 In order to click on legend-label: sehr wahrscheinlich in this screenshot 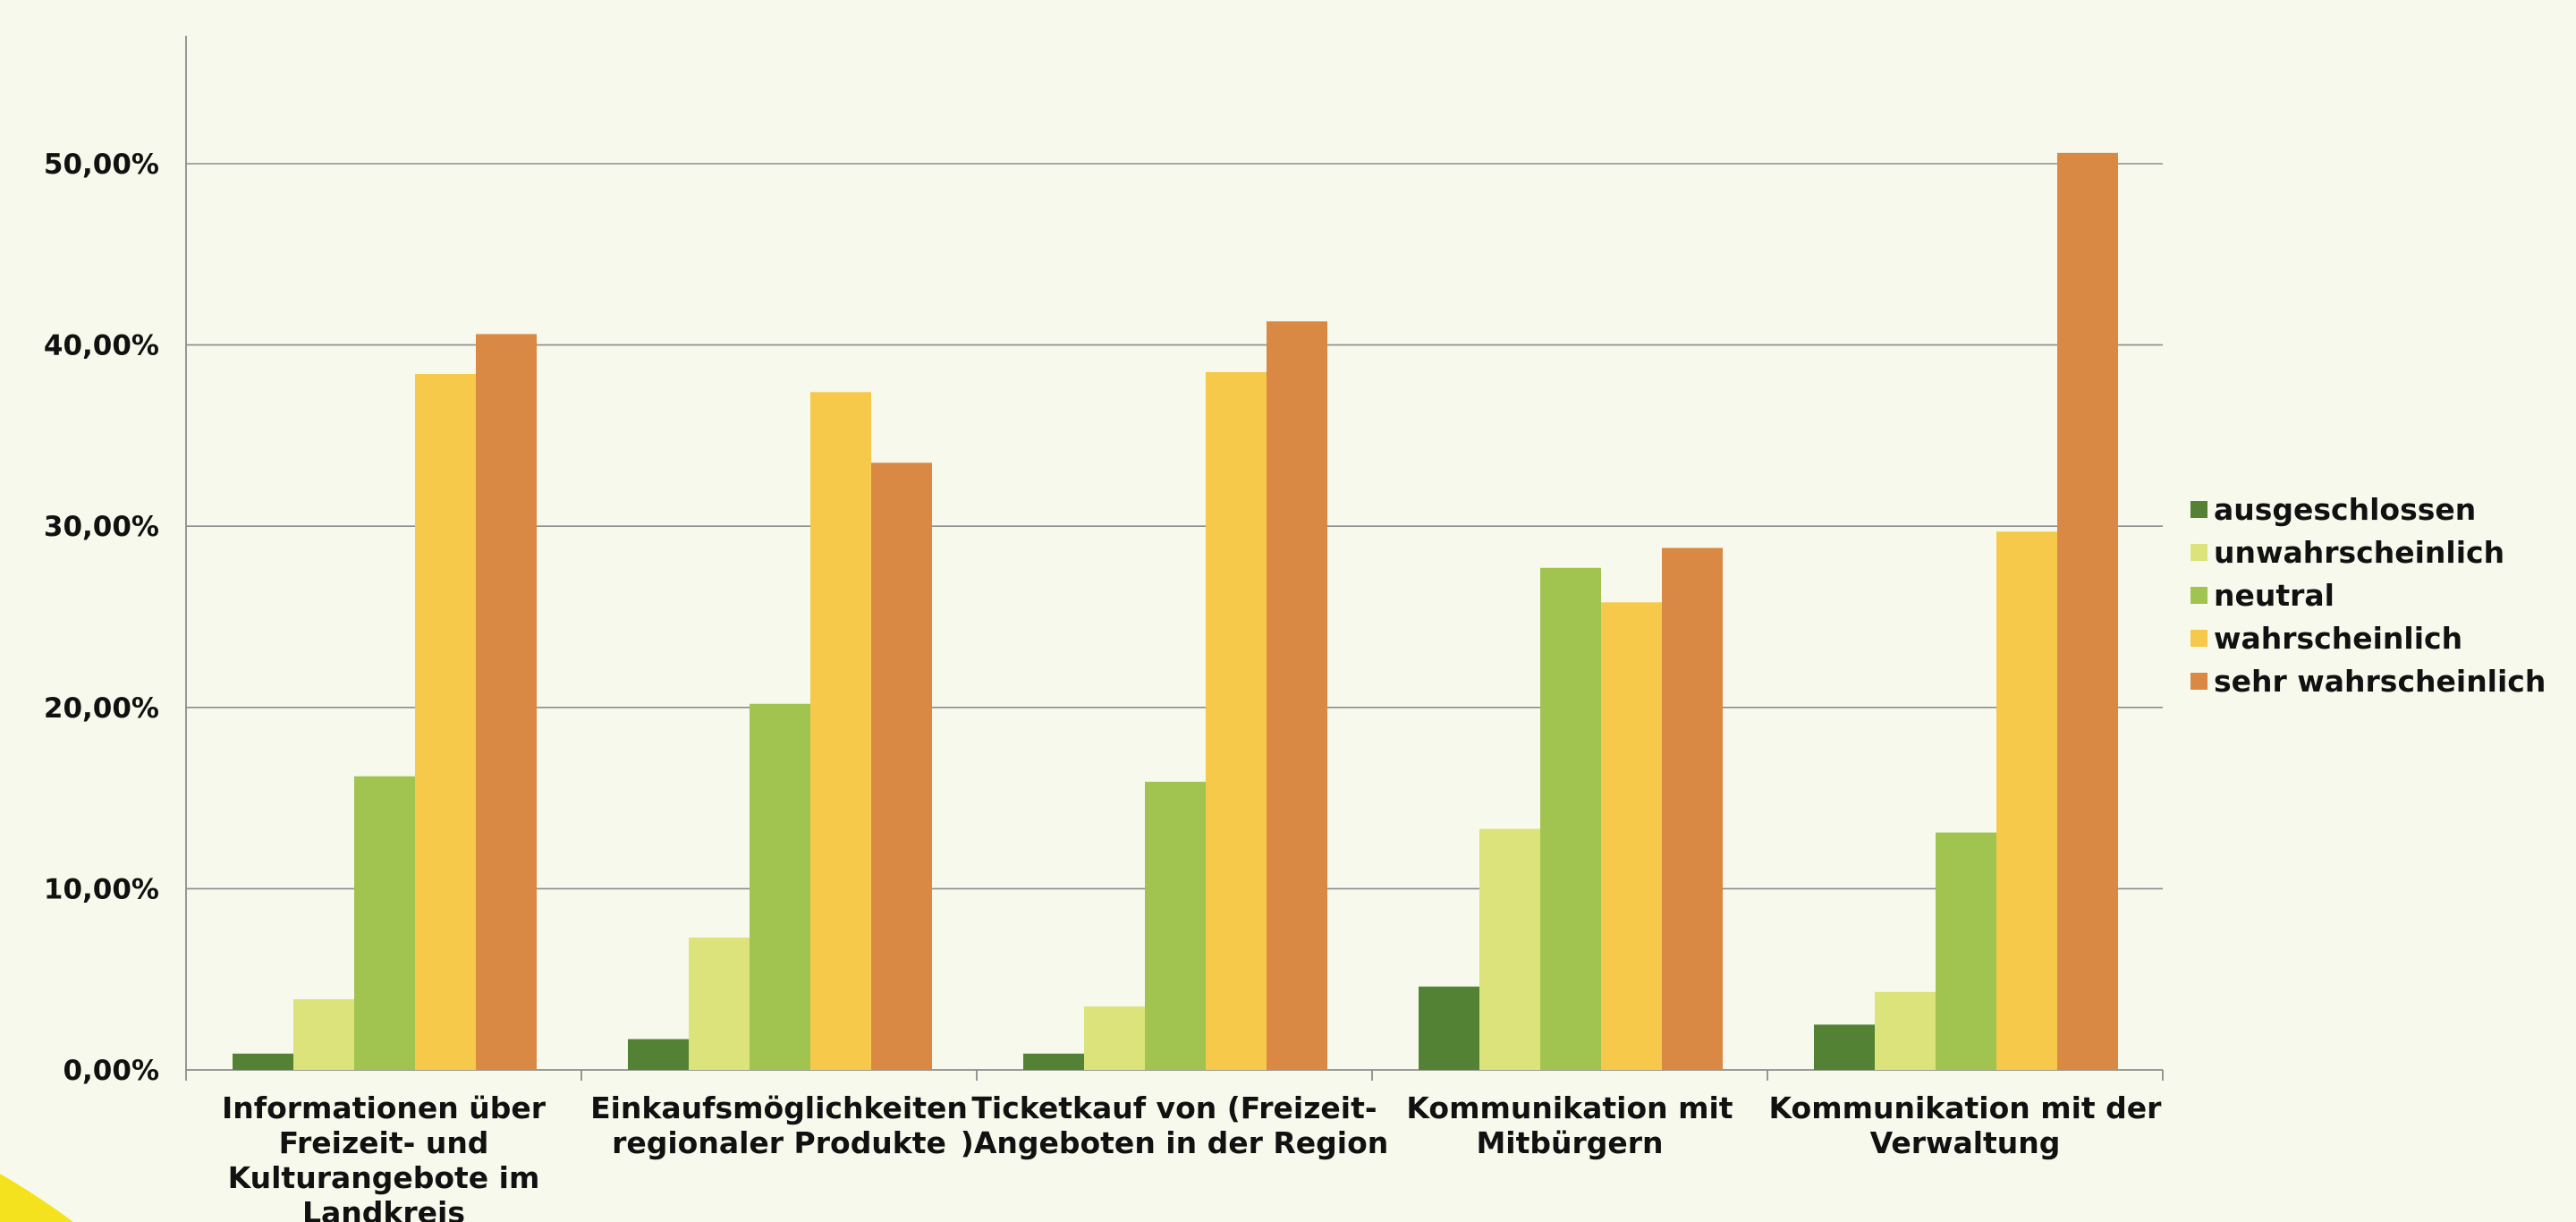, I will do `click(2380, 681)`.